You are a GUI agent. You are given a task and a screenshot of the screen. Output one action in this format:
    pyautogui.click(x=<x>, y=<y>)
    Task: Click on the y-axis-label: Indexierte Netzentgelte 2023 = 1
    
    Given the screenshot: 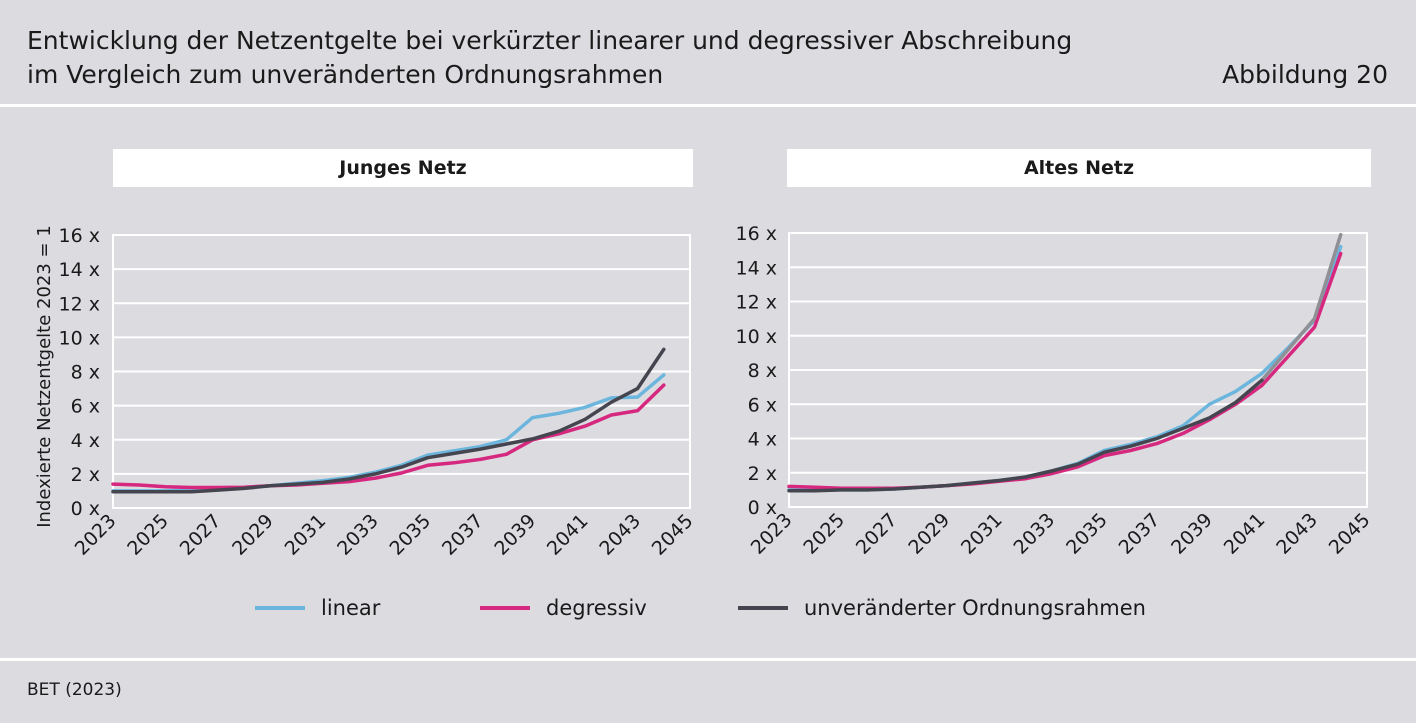 What is the action you would take?
    pyautogui.click(x=44, y=376)
    